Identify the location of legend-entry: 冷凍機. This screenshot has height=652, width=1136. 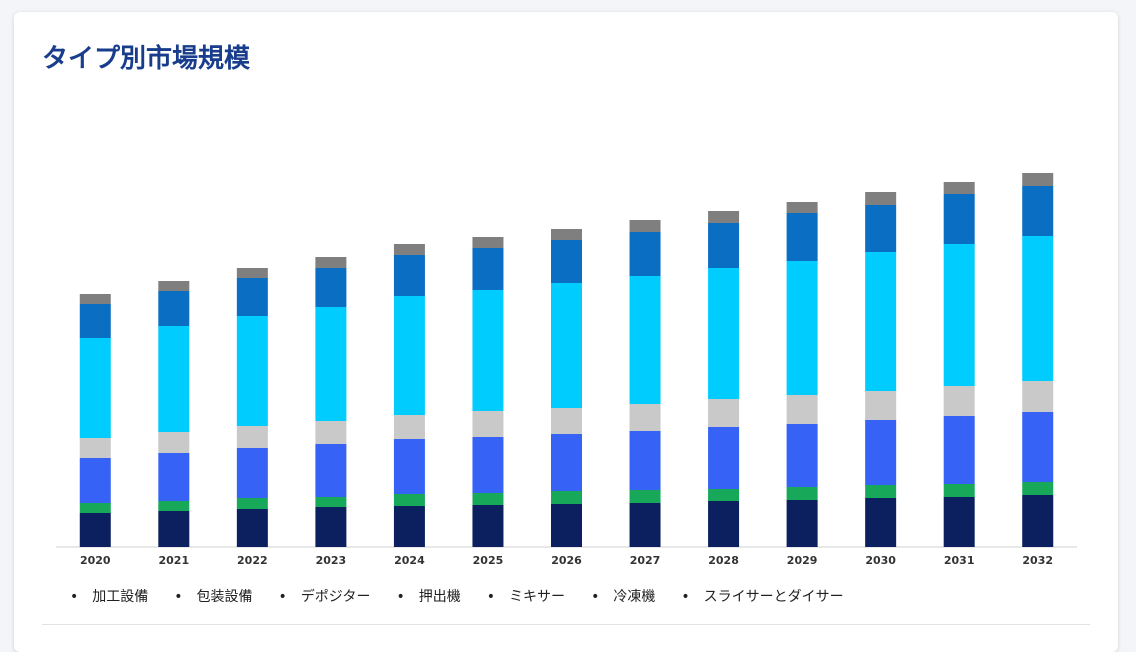
(623, 596).